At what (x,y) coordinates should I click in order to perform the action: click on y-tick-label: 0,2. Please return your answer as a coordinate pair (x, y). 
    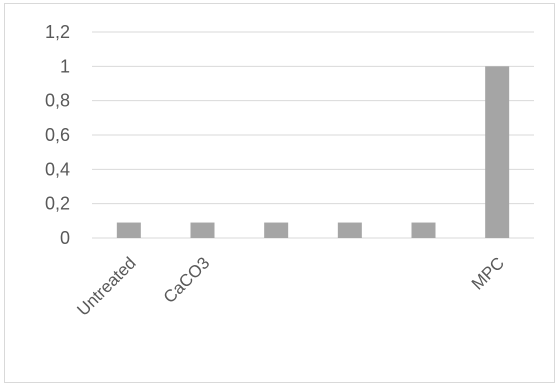
    Looking at the image, I should click on (57, 204).